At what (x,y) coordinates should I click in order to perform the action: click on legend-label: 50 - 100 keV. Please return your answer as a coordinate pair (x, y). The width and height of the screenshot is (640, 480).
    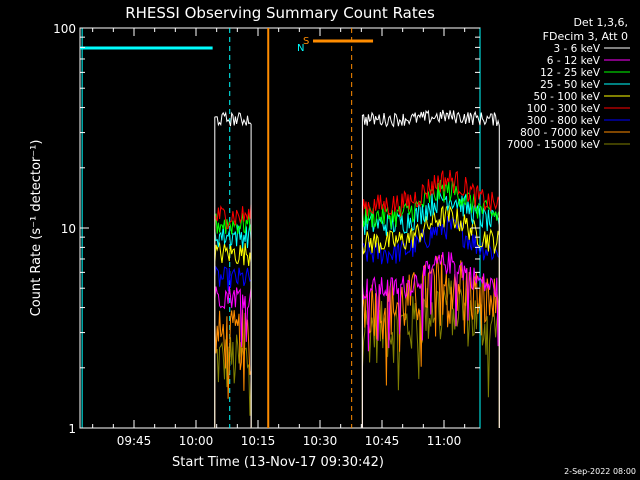
    Looking at the image, I should click on (566, 97).